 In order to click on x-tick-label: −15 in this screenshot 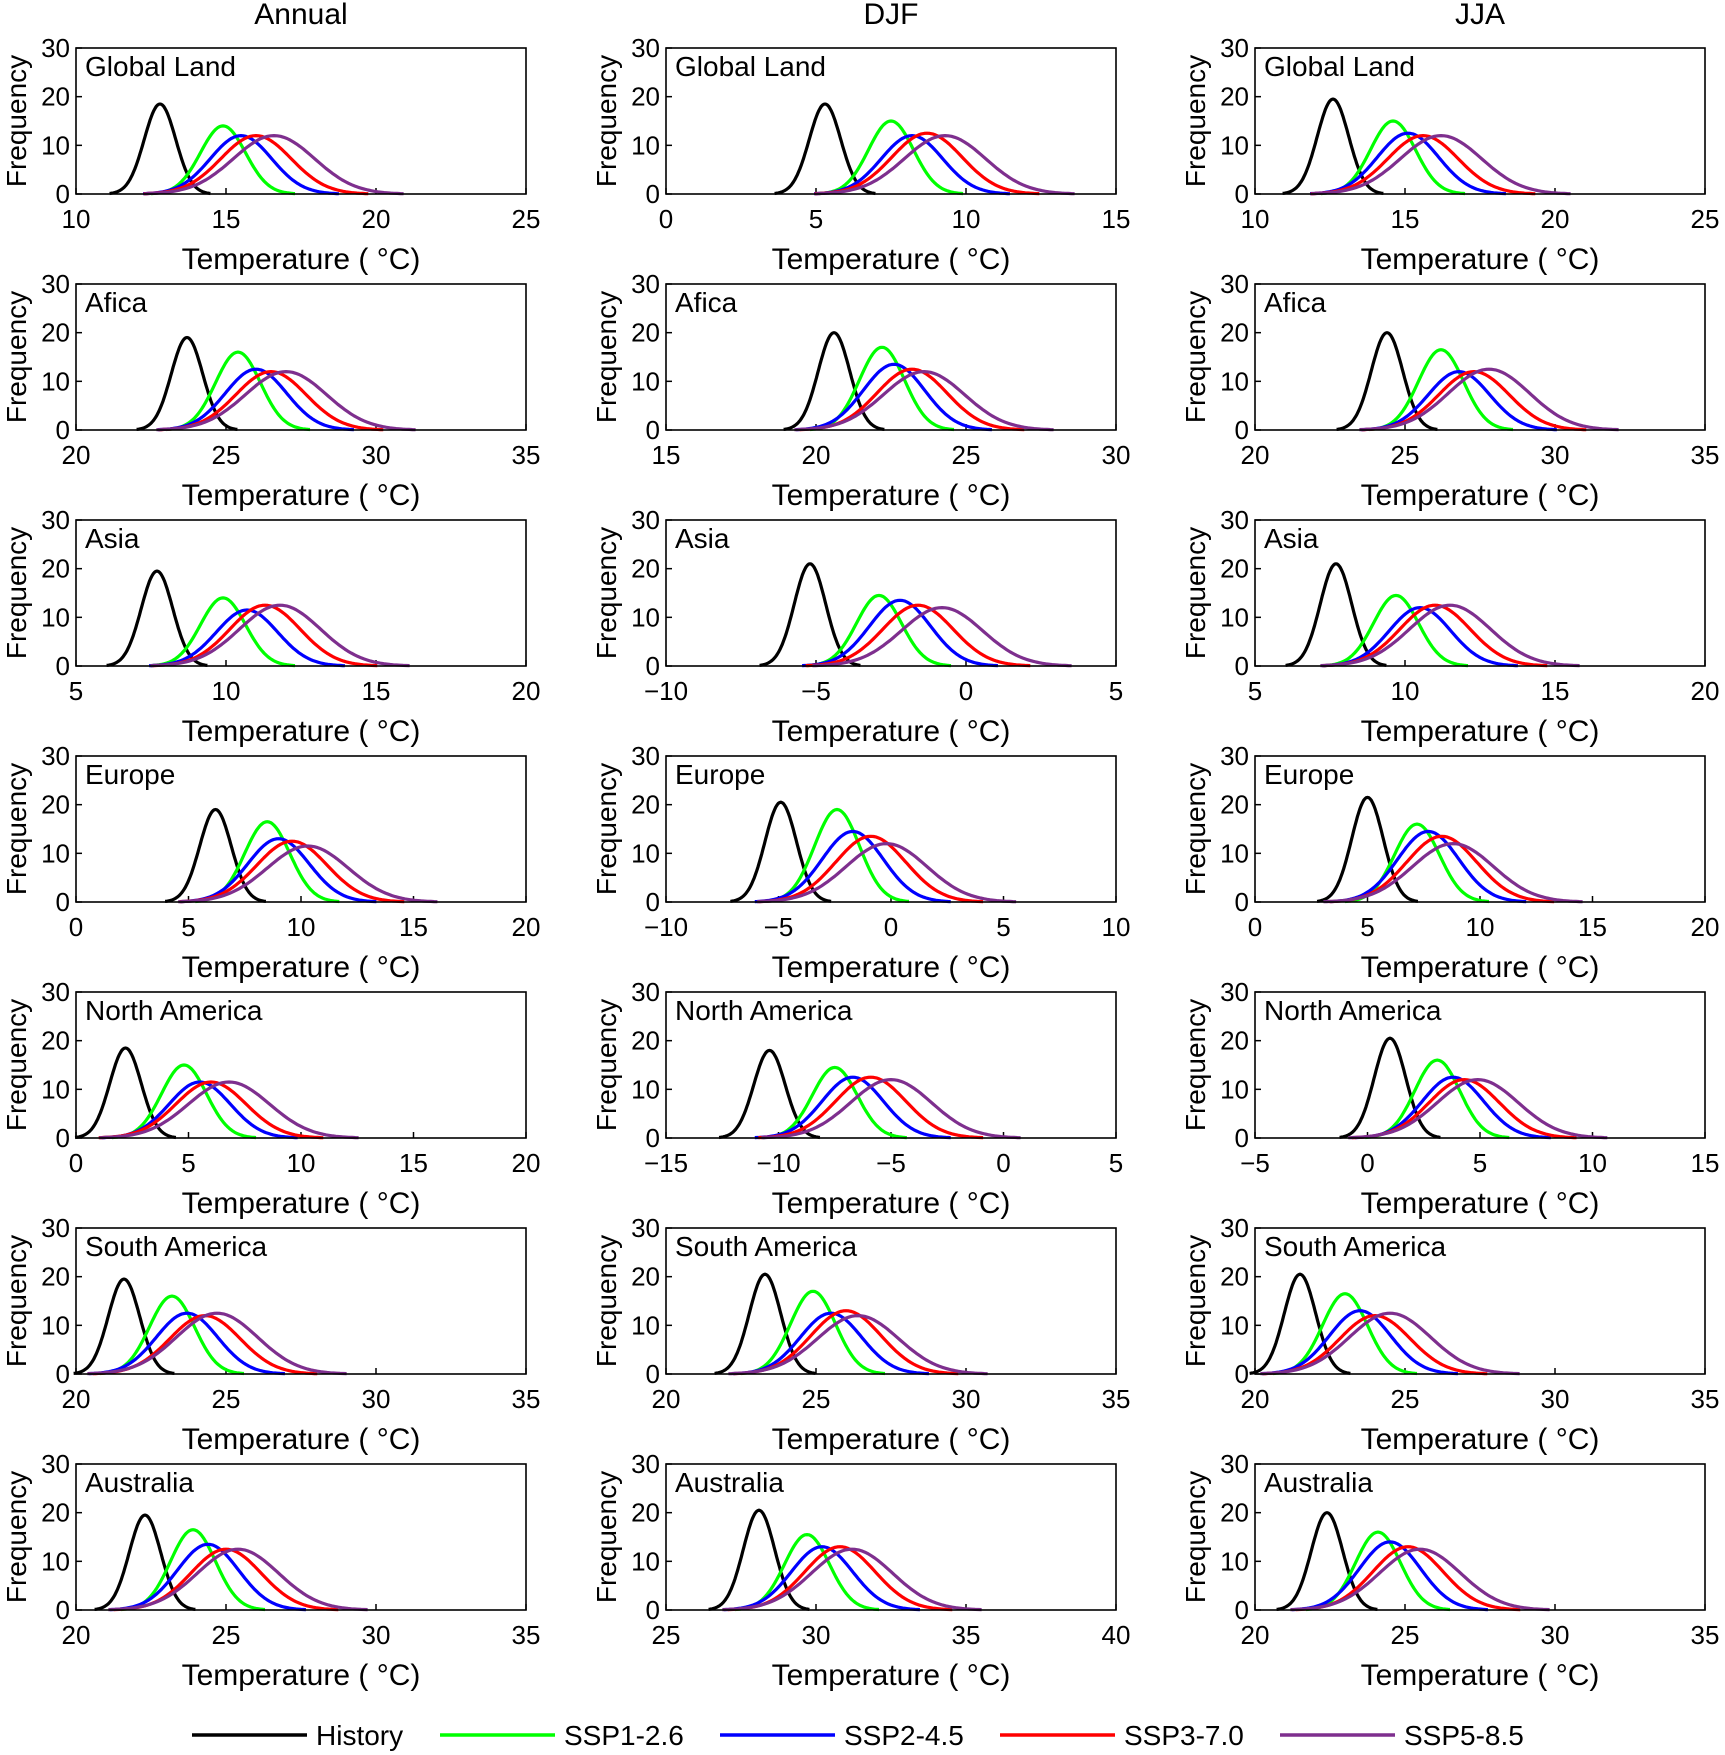, I will do `click(666, 1163)`.